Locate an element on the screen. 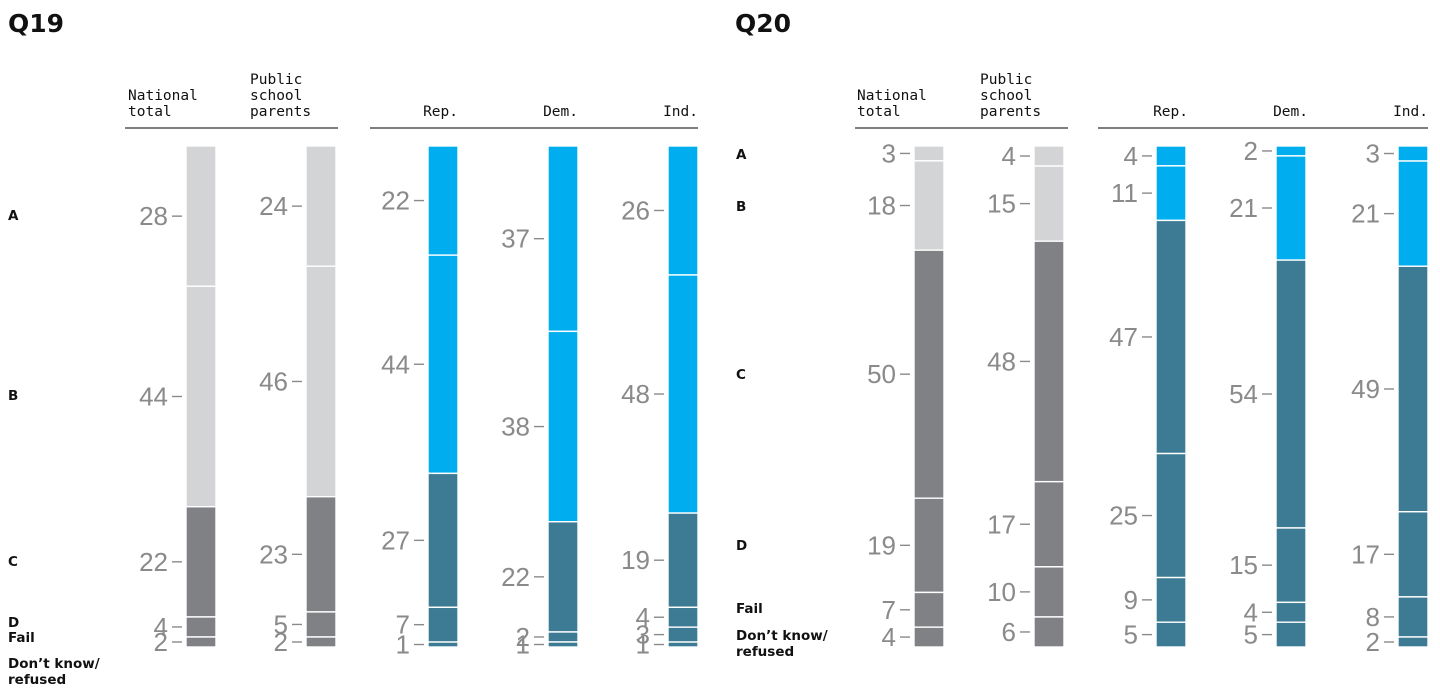 This screenshot has width=1440, height=688. group-header-line: Public is located at coordinates (276, 80).